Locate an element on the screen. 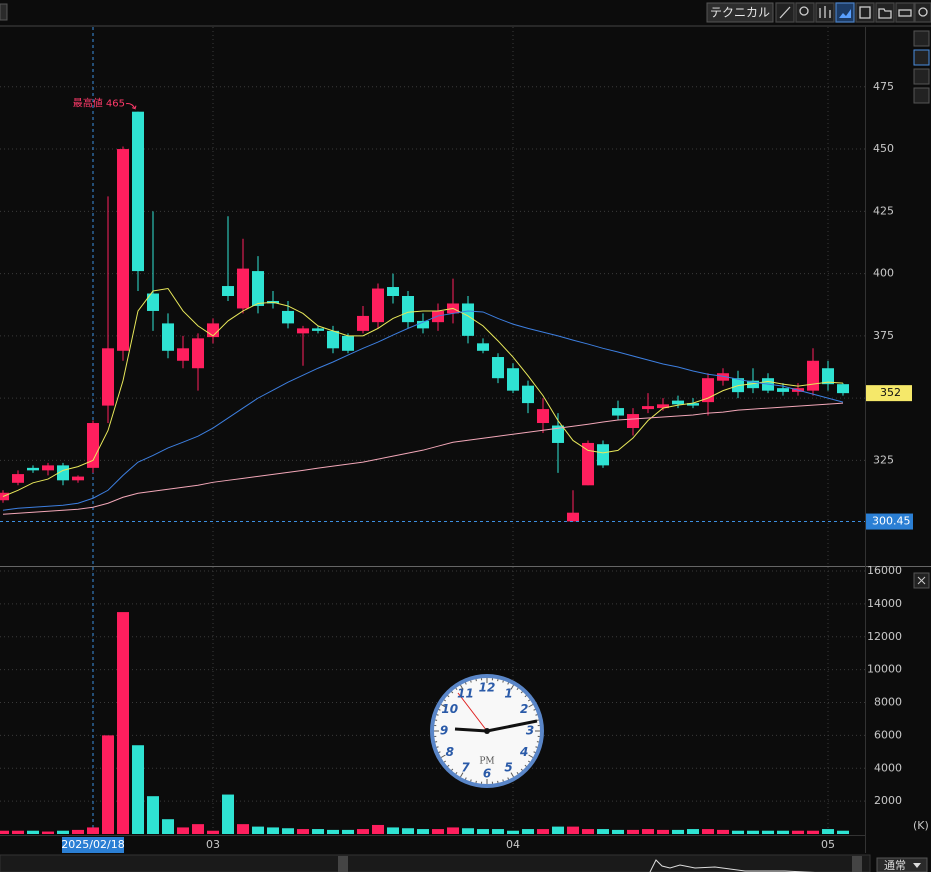  folder-icon is located at coordinates (885, 12).